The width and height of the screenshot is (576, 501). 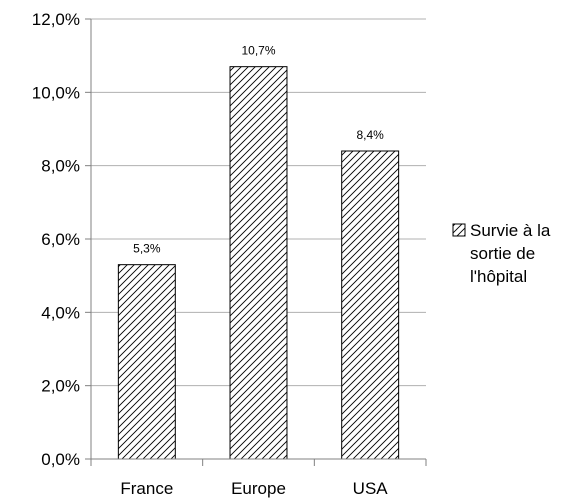 What do you see at coordinates (370, 305) in the screenshot?
I see `bar-usa` at bounding box center [370, 305].